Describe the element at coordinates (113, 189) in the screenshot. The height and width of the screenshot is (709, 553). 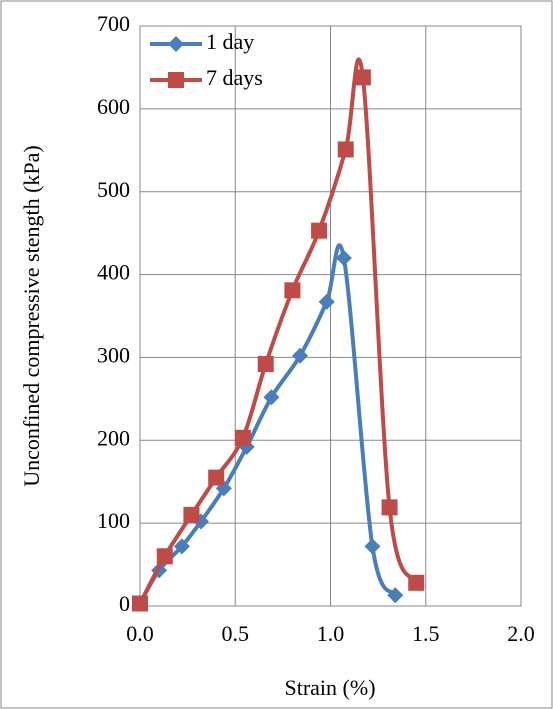
I see `y-tick-label: 500` at that location.